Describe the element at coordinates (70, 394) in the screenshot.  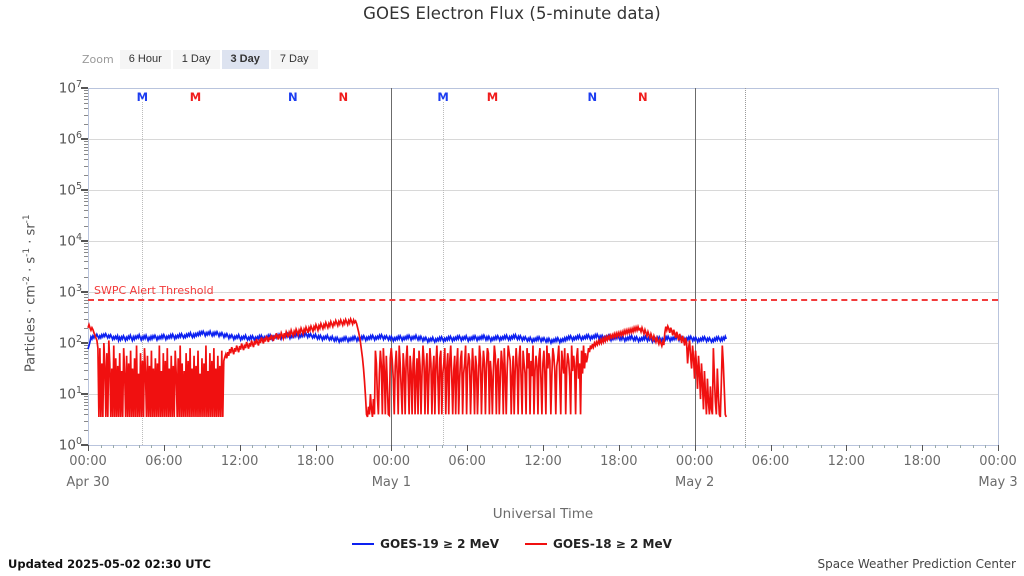
I see `y-axis-tick-label: 101` at that location.